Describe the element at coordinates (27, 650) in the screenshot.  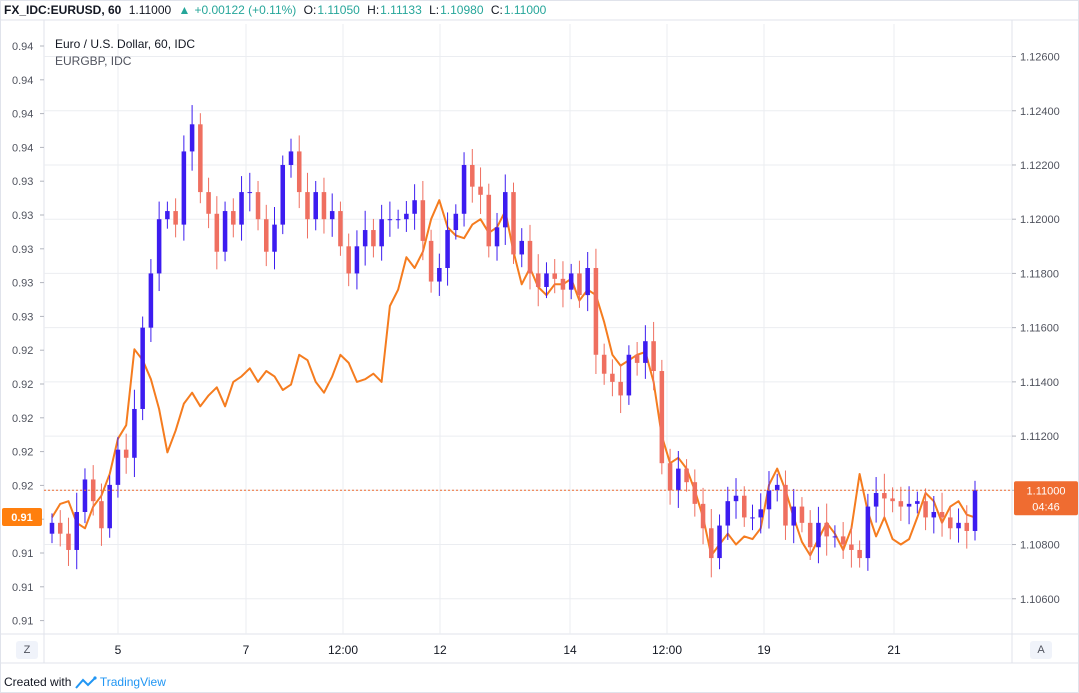
I see `scale-left-button: Z` at that location.